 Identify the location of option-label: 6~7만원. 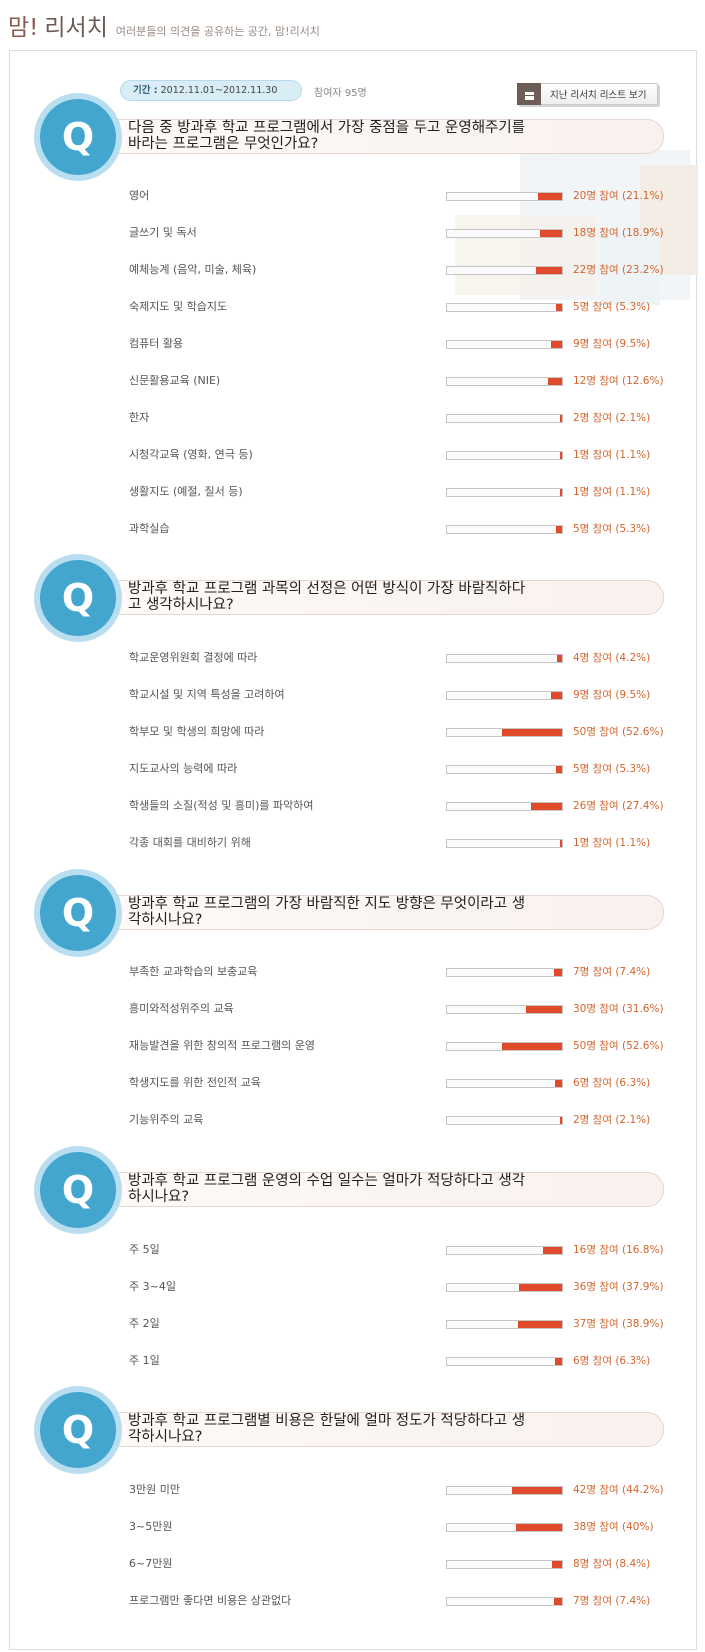
(151, 1563).